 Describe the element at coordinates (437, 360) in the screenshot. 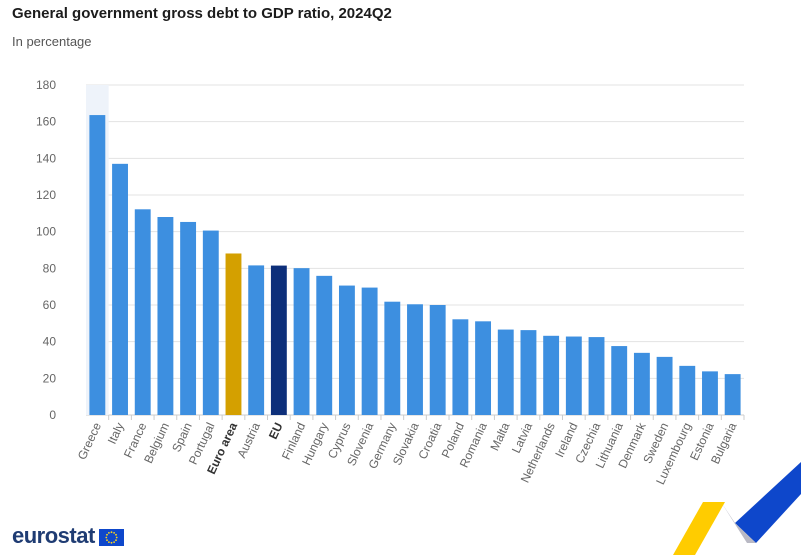

I see `bar-croatia` at that location.